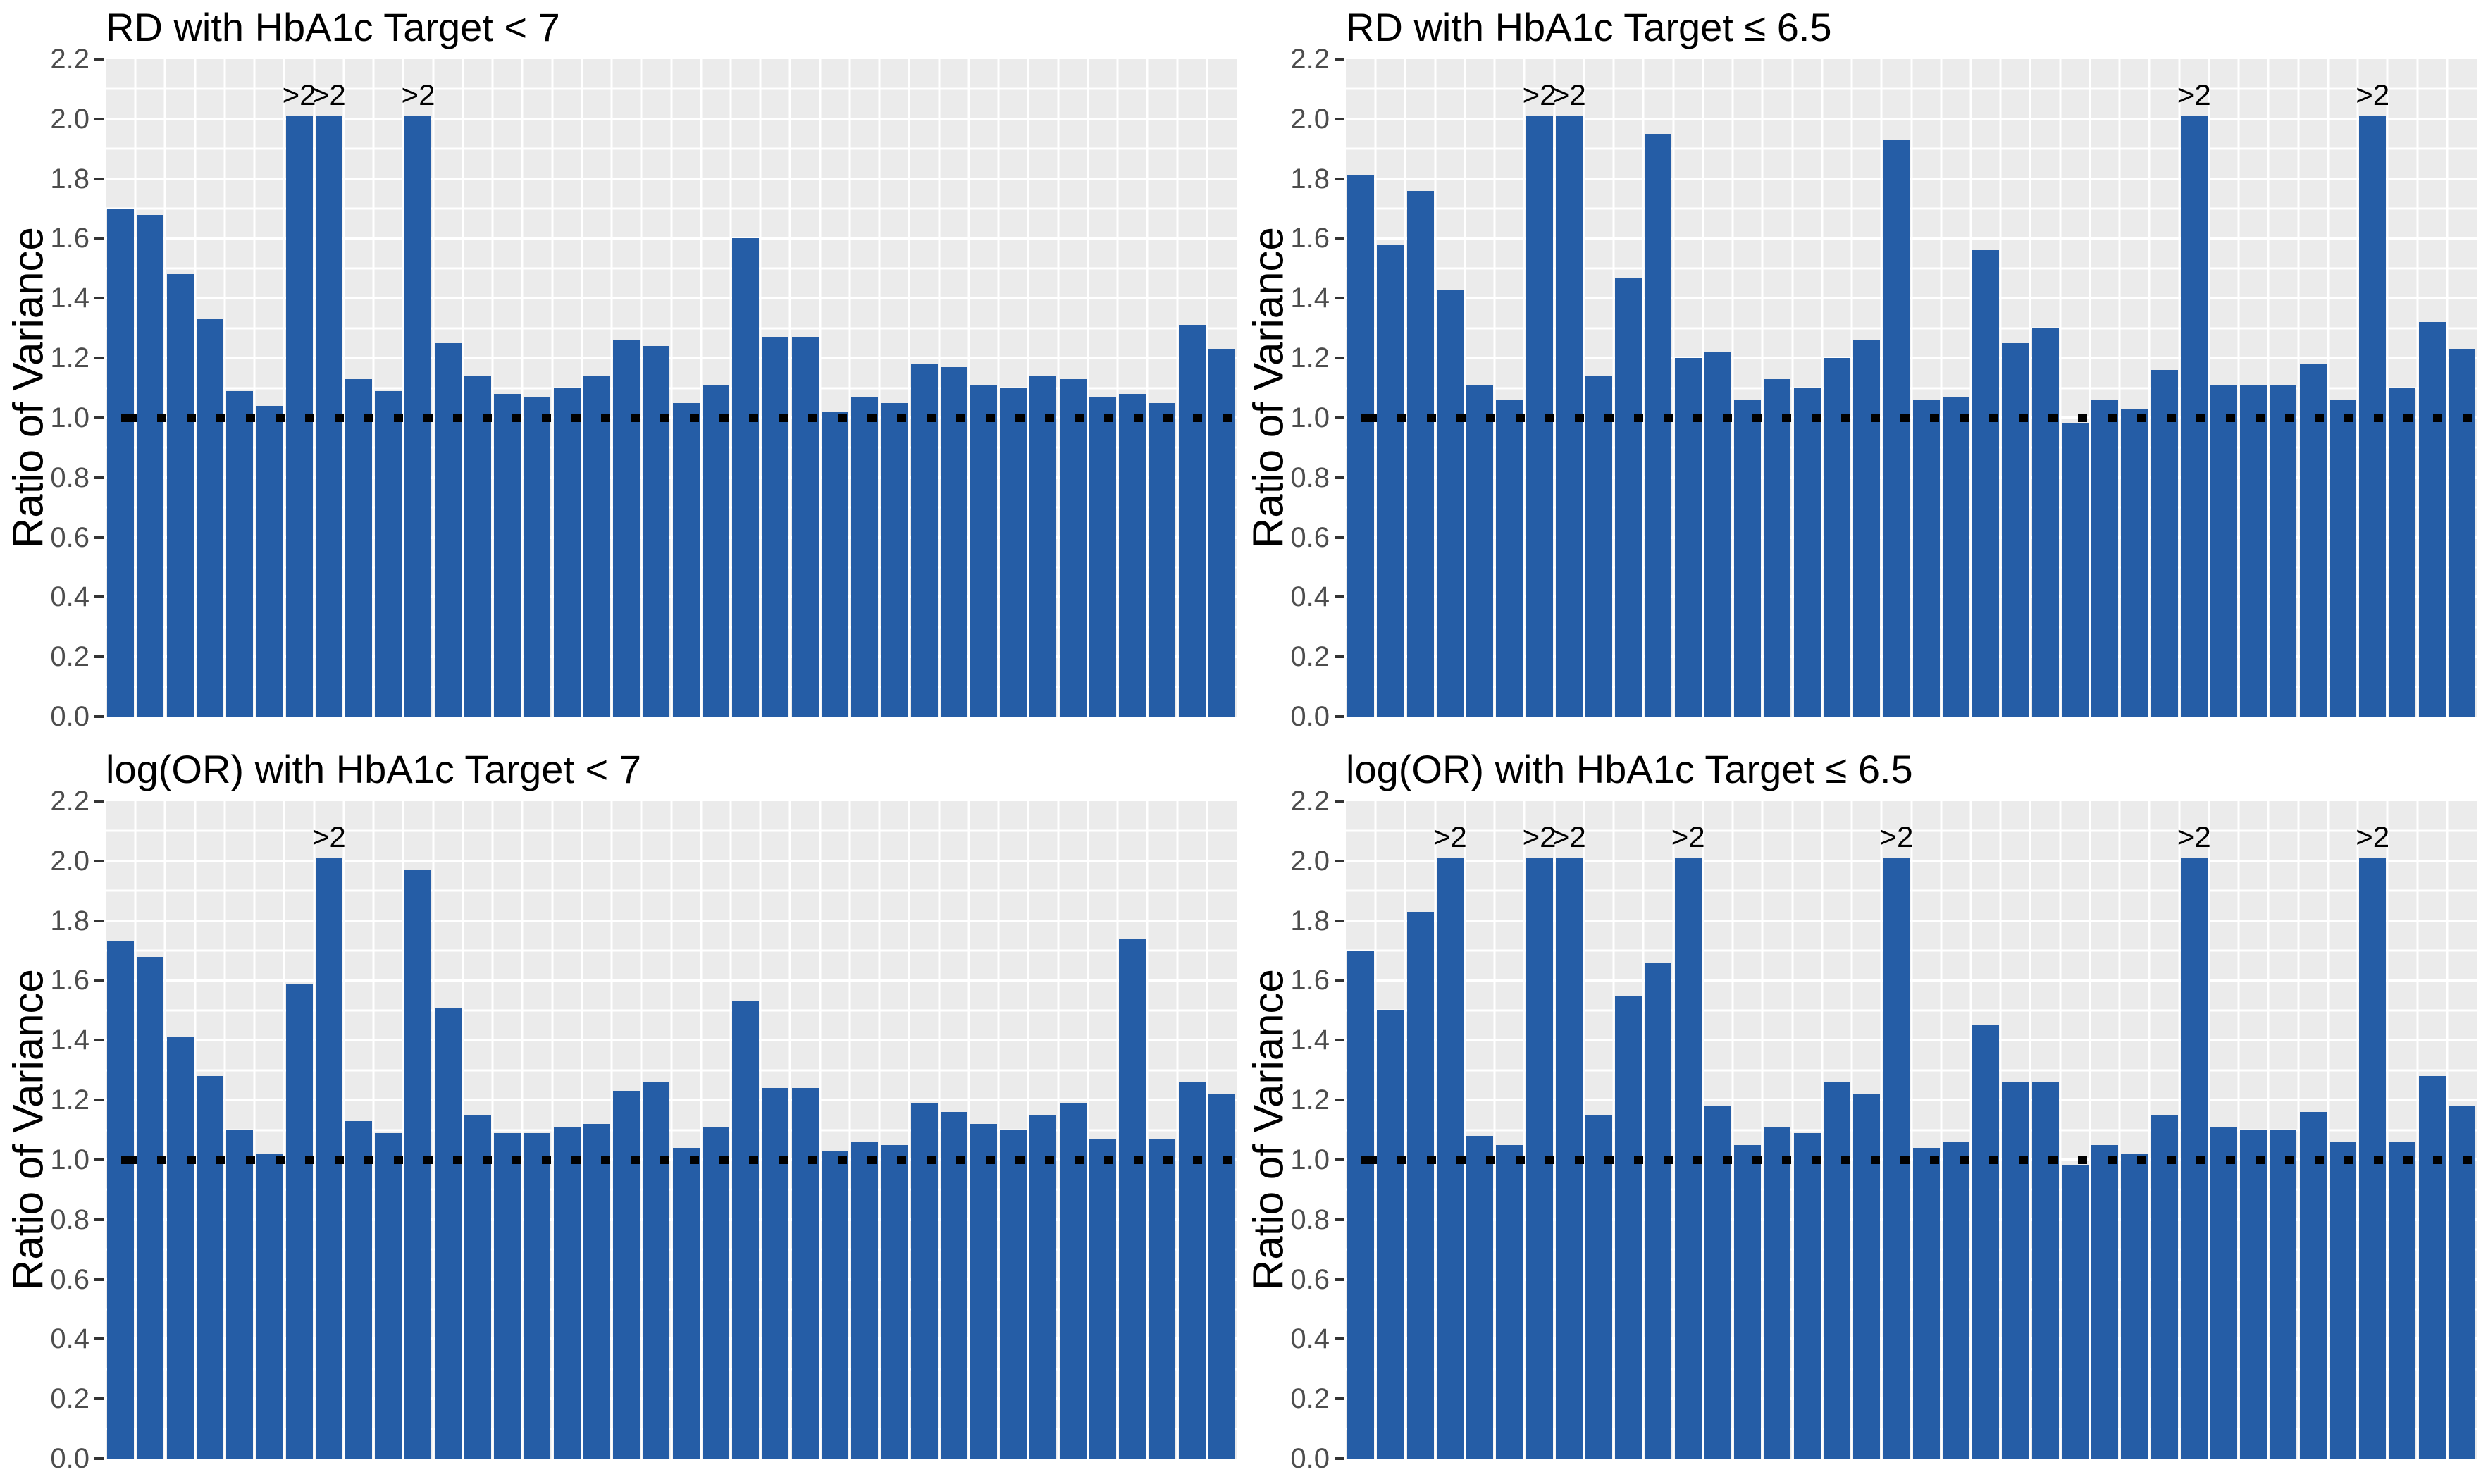  Describe the element at coordinates (1310, 716) in the screenshot. I see `y-tick-label: 0.0` at that location.